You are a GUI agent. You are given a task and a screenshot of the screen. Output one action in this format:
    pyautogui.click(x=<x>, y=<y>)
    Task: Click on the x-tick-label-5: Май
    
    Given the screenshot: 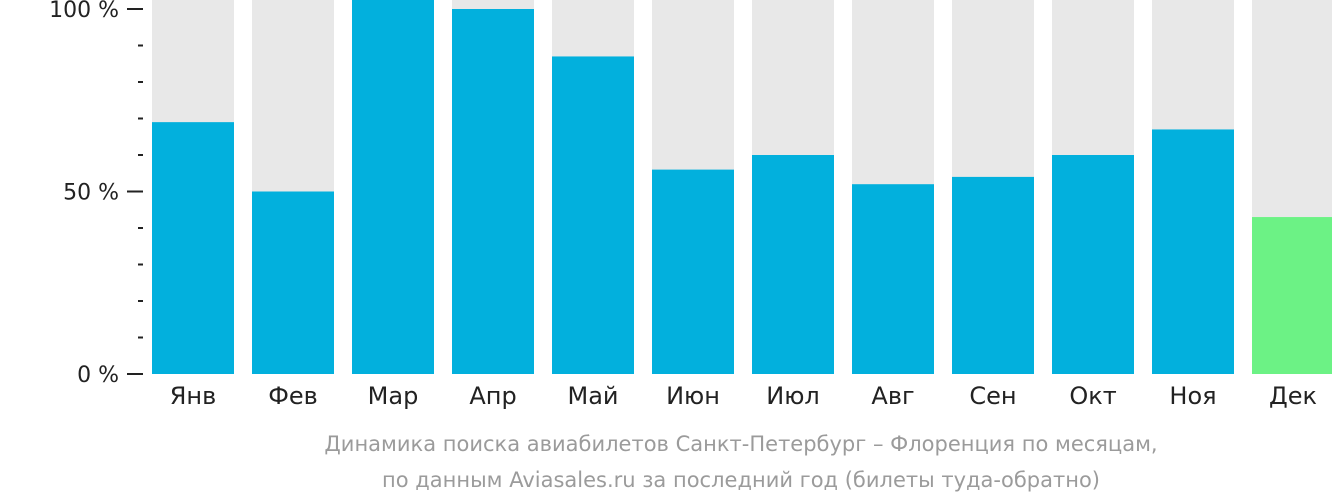 What is the action you would take?
    pyautogui.click(x=592, y=396)
    